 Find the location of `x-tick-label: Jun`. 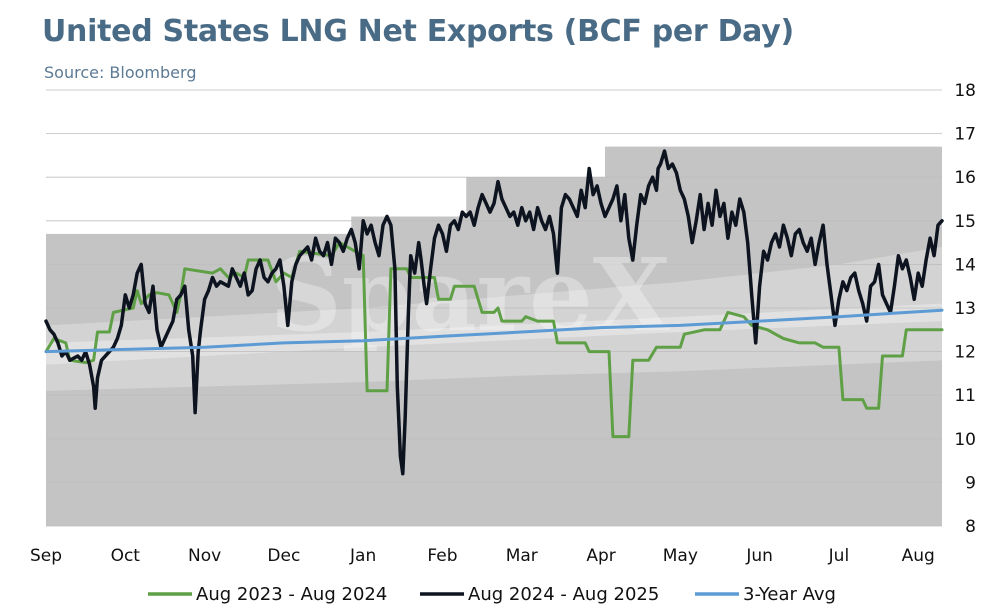

x-tick-label: Jun is located at coordinates (759, 556).